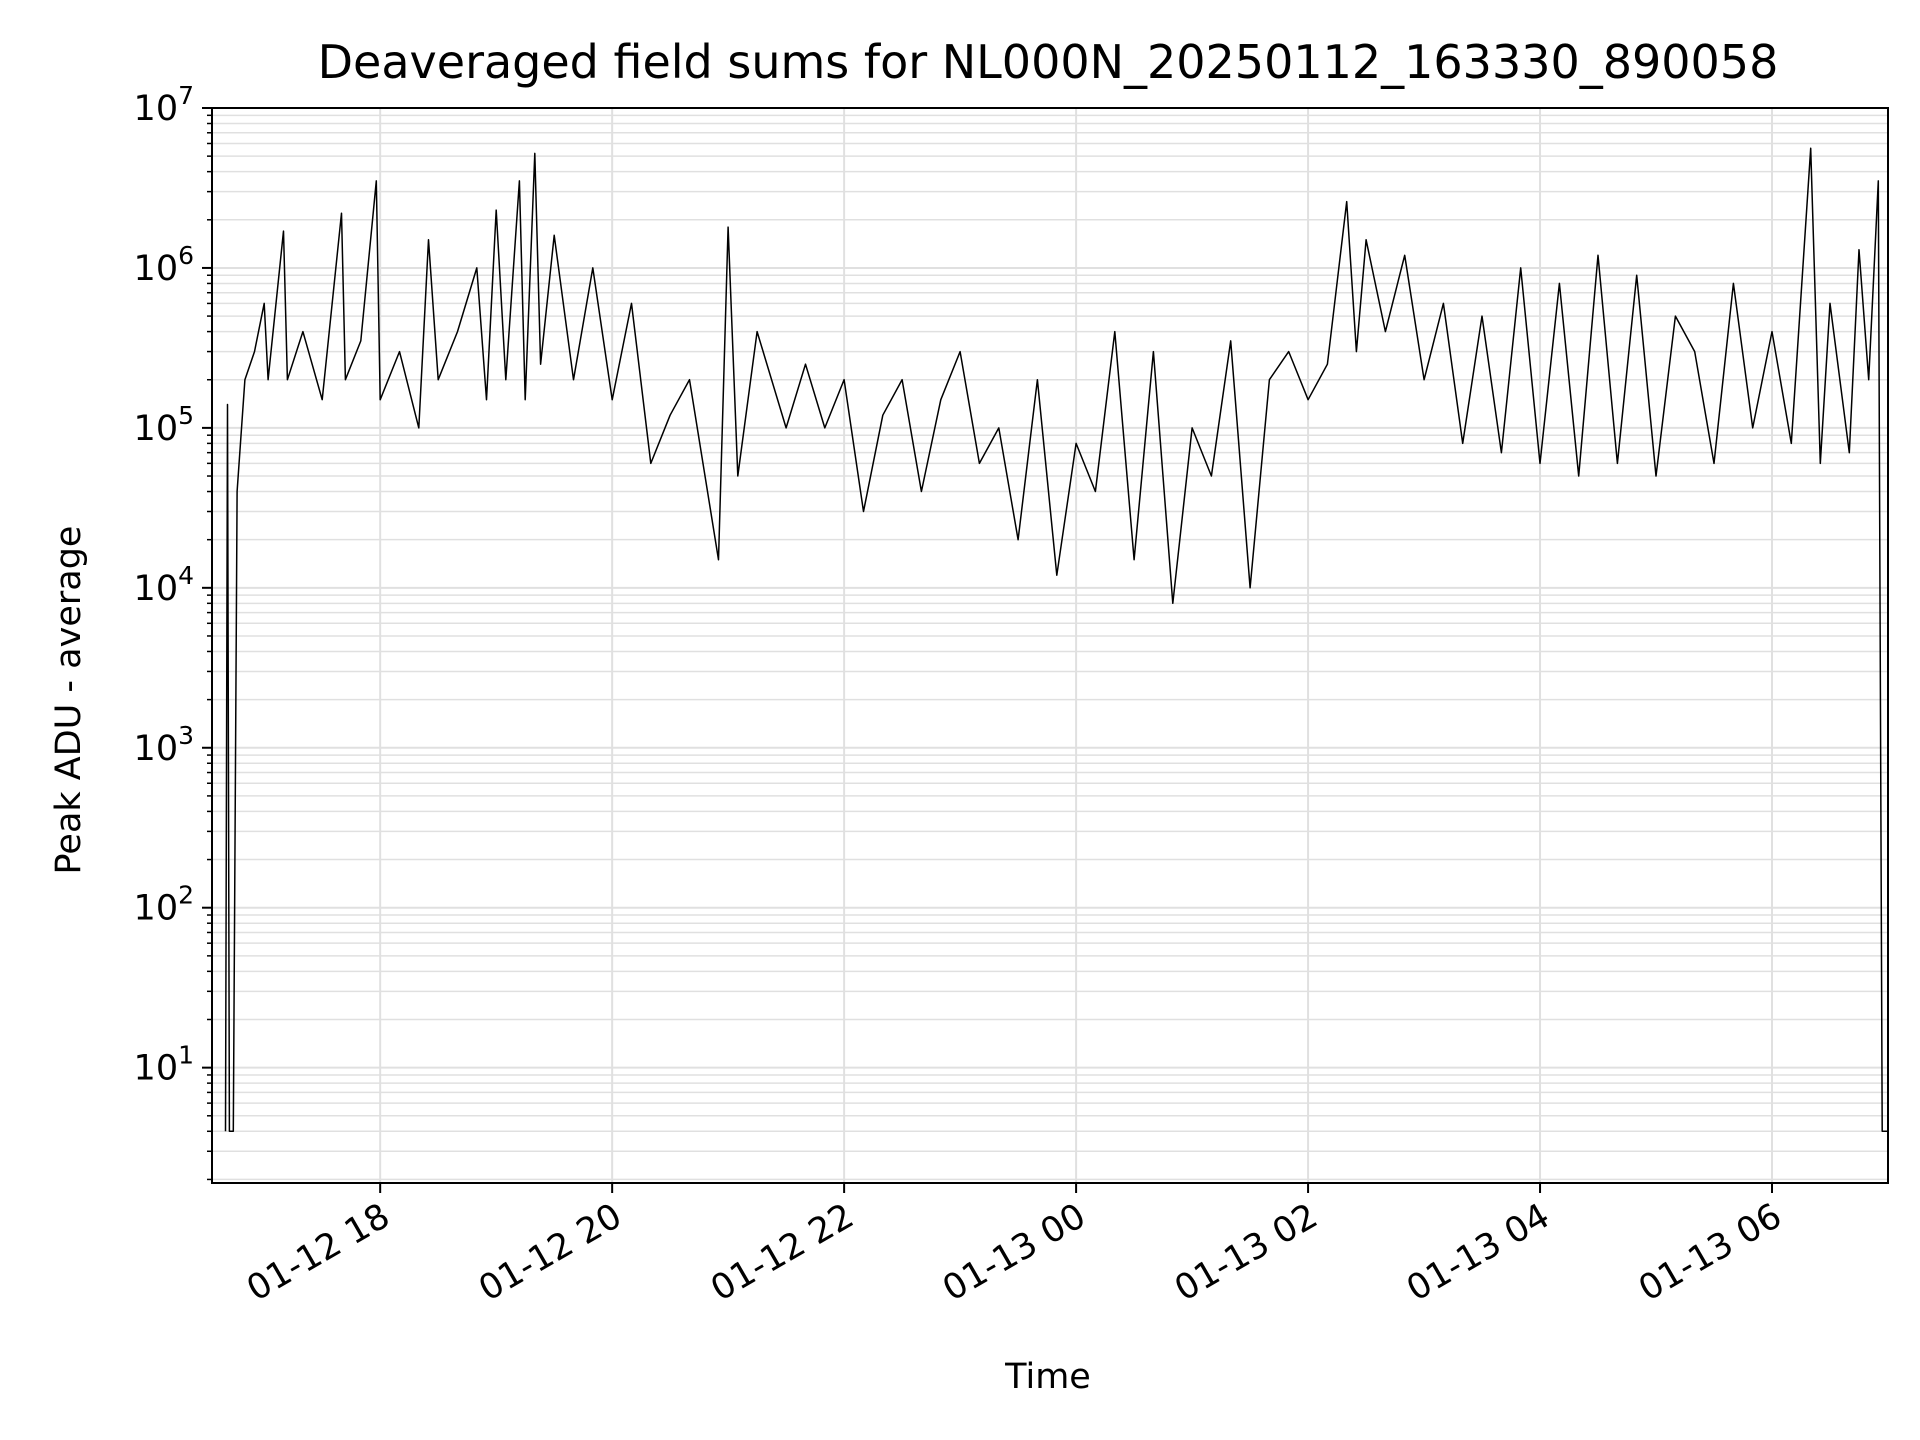 This screenshot has width=1920, height=1440. What do you see at coordinates (164, 745) in the screenshot?
I see `y-tick-label: 10³` at bounding box center [164, 745].